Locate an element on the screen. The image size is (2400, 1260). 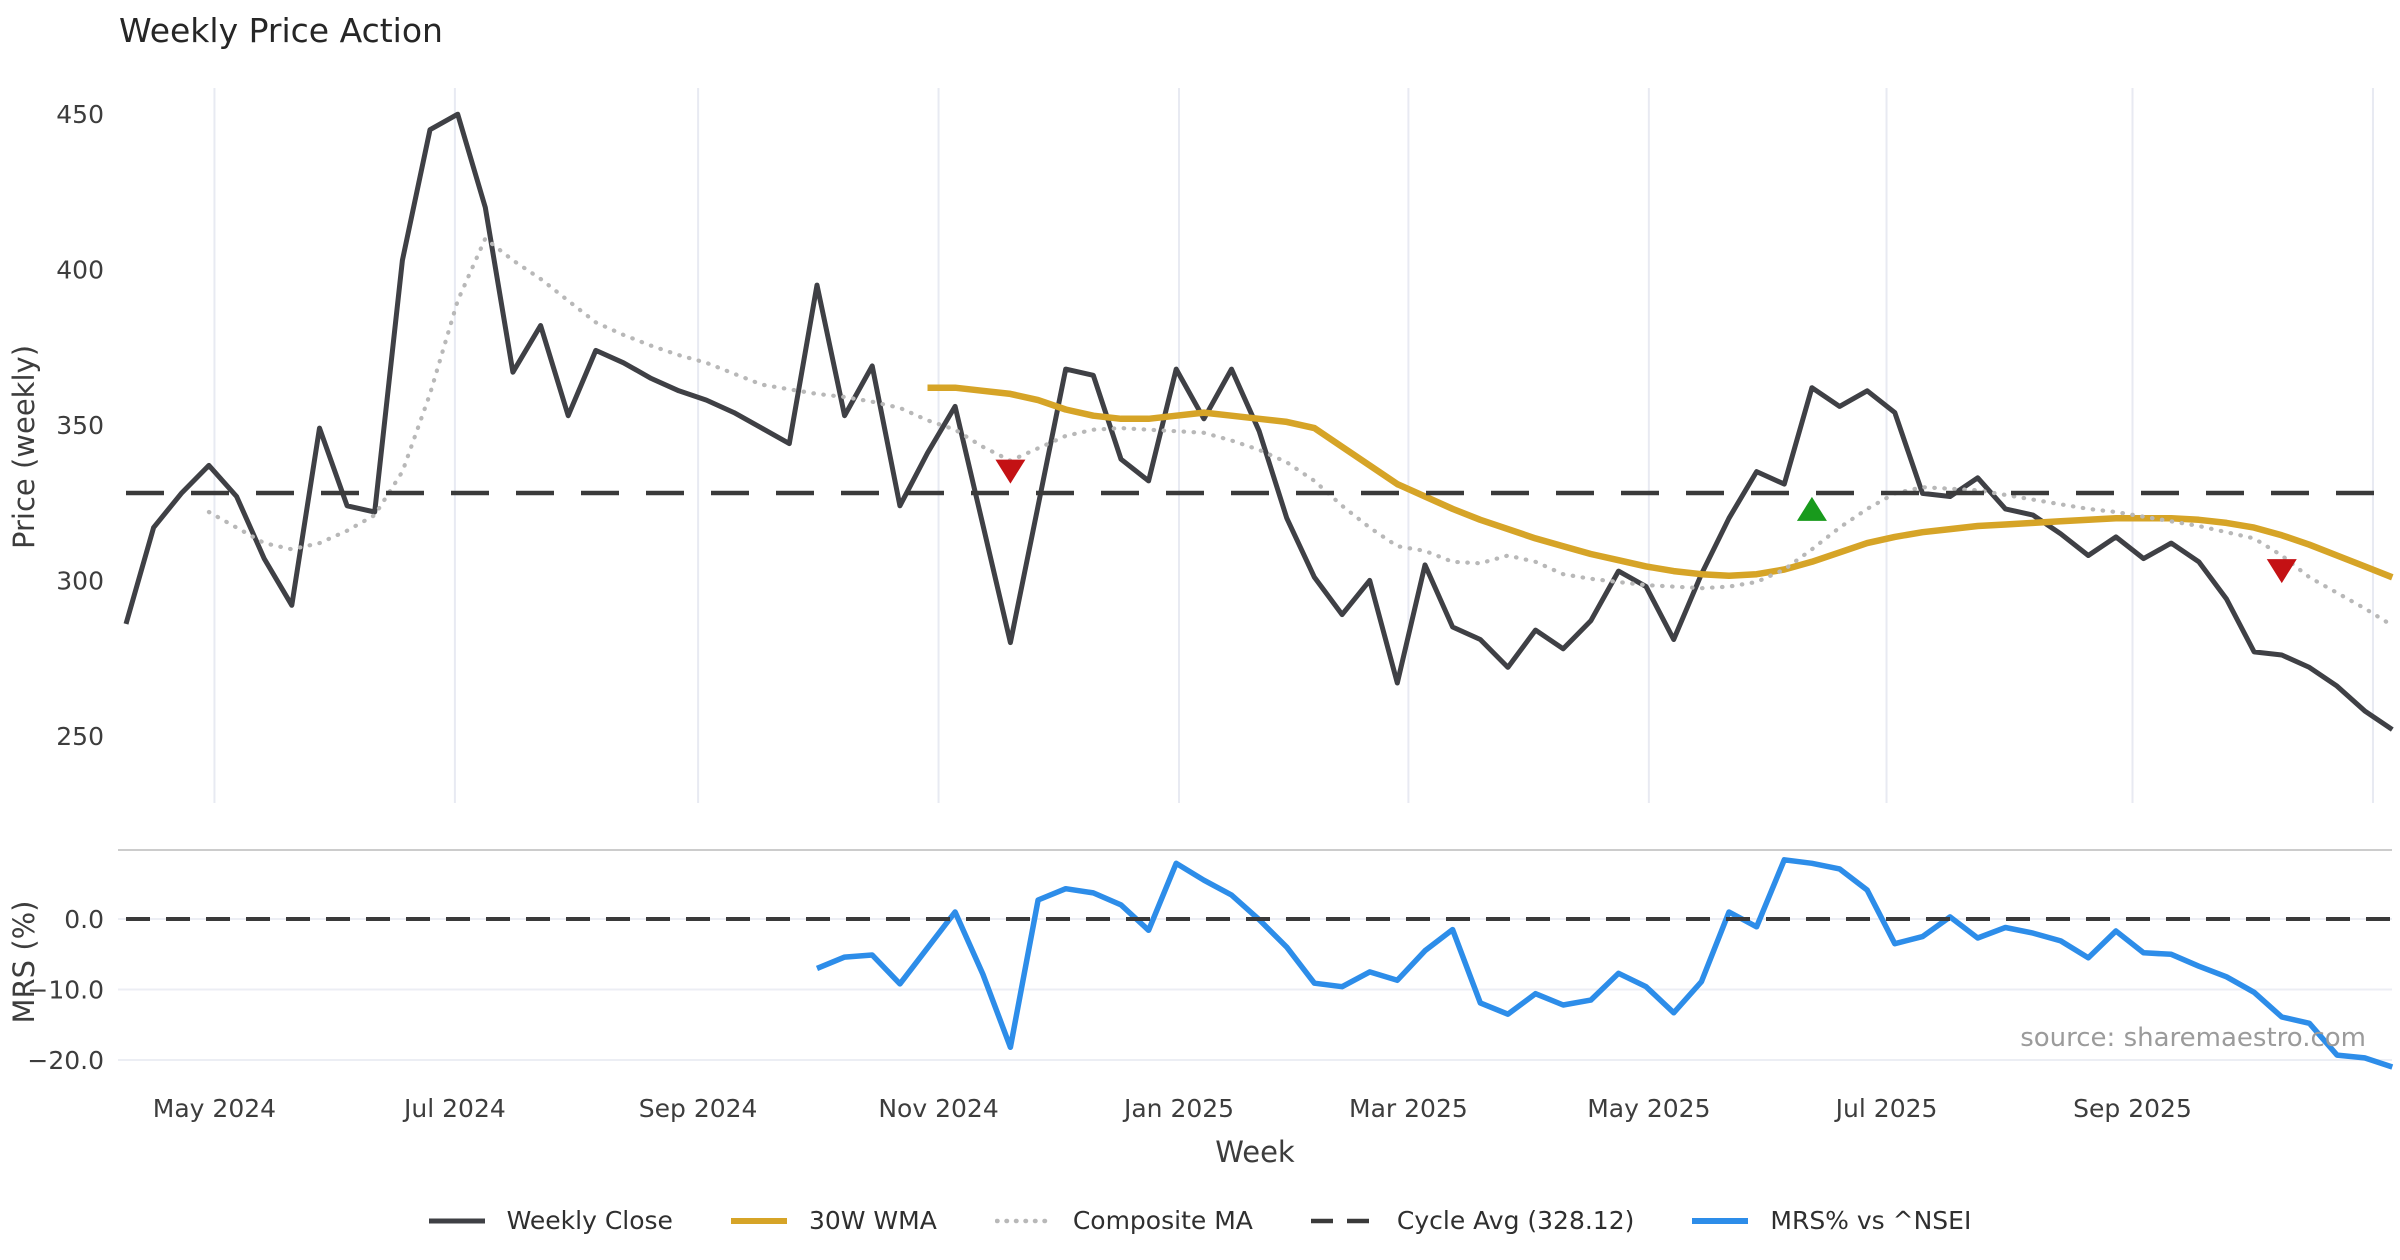
x-tick-label: May 2025 is located at coordinates (1648, 1108).